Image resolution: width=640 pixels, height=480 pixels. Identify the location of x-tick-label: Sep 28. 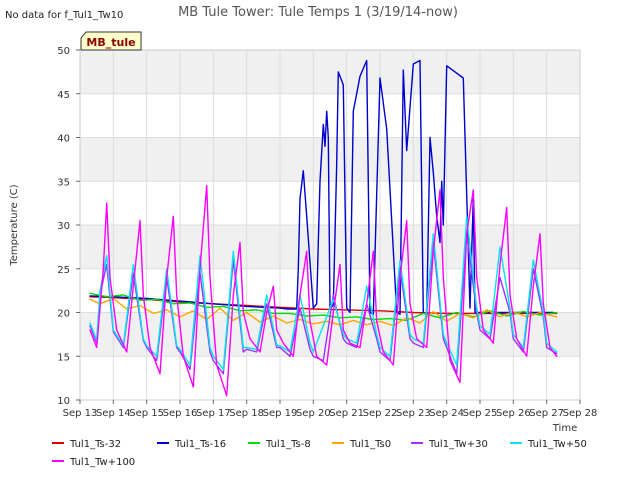
(580, 413).